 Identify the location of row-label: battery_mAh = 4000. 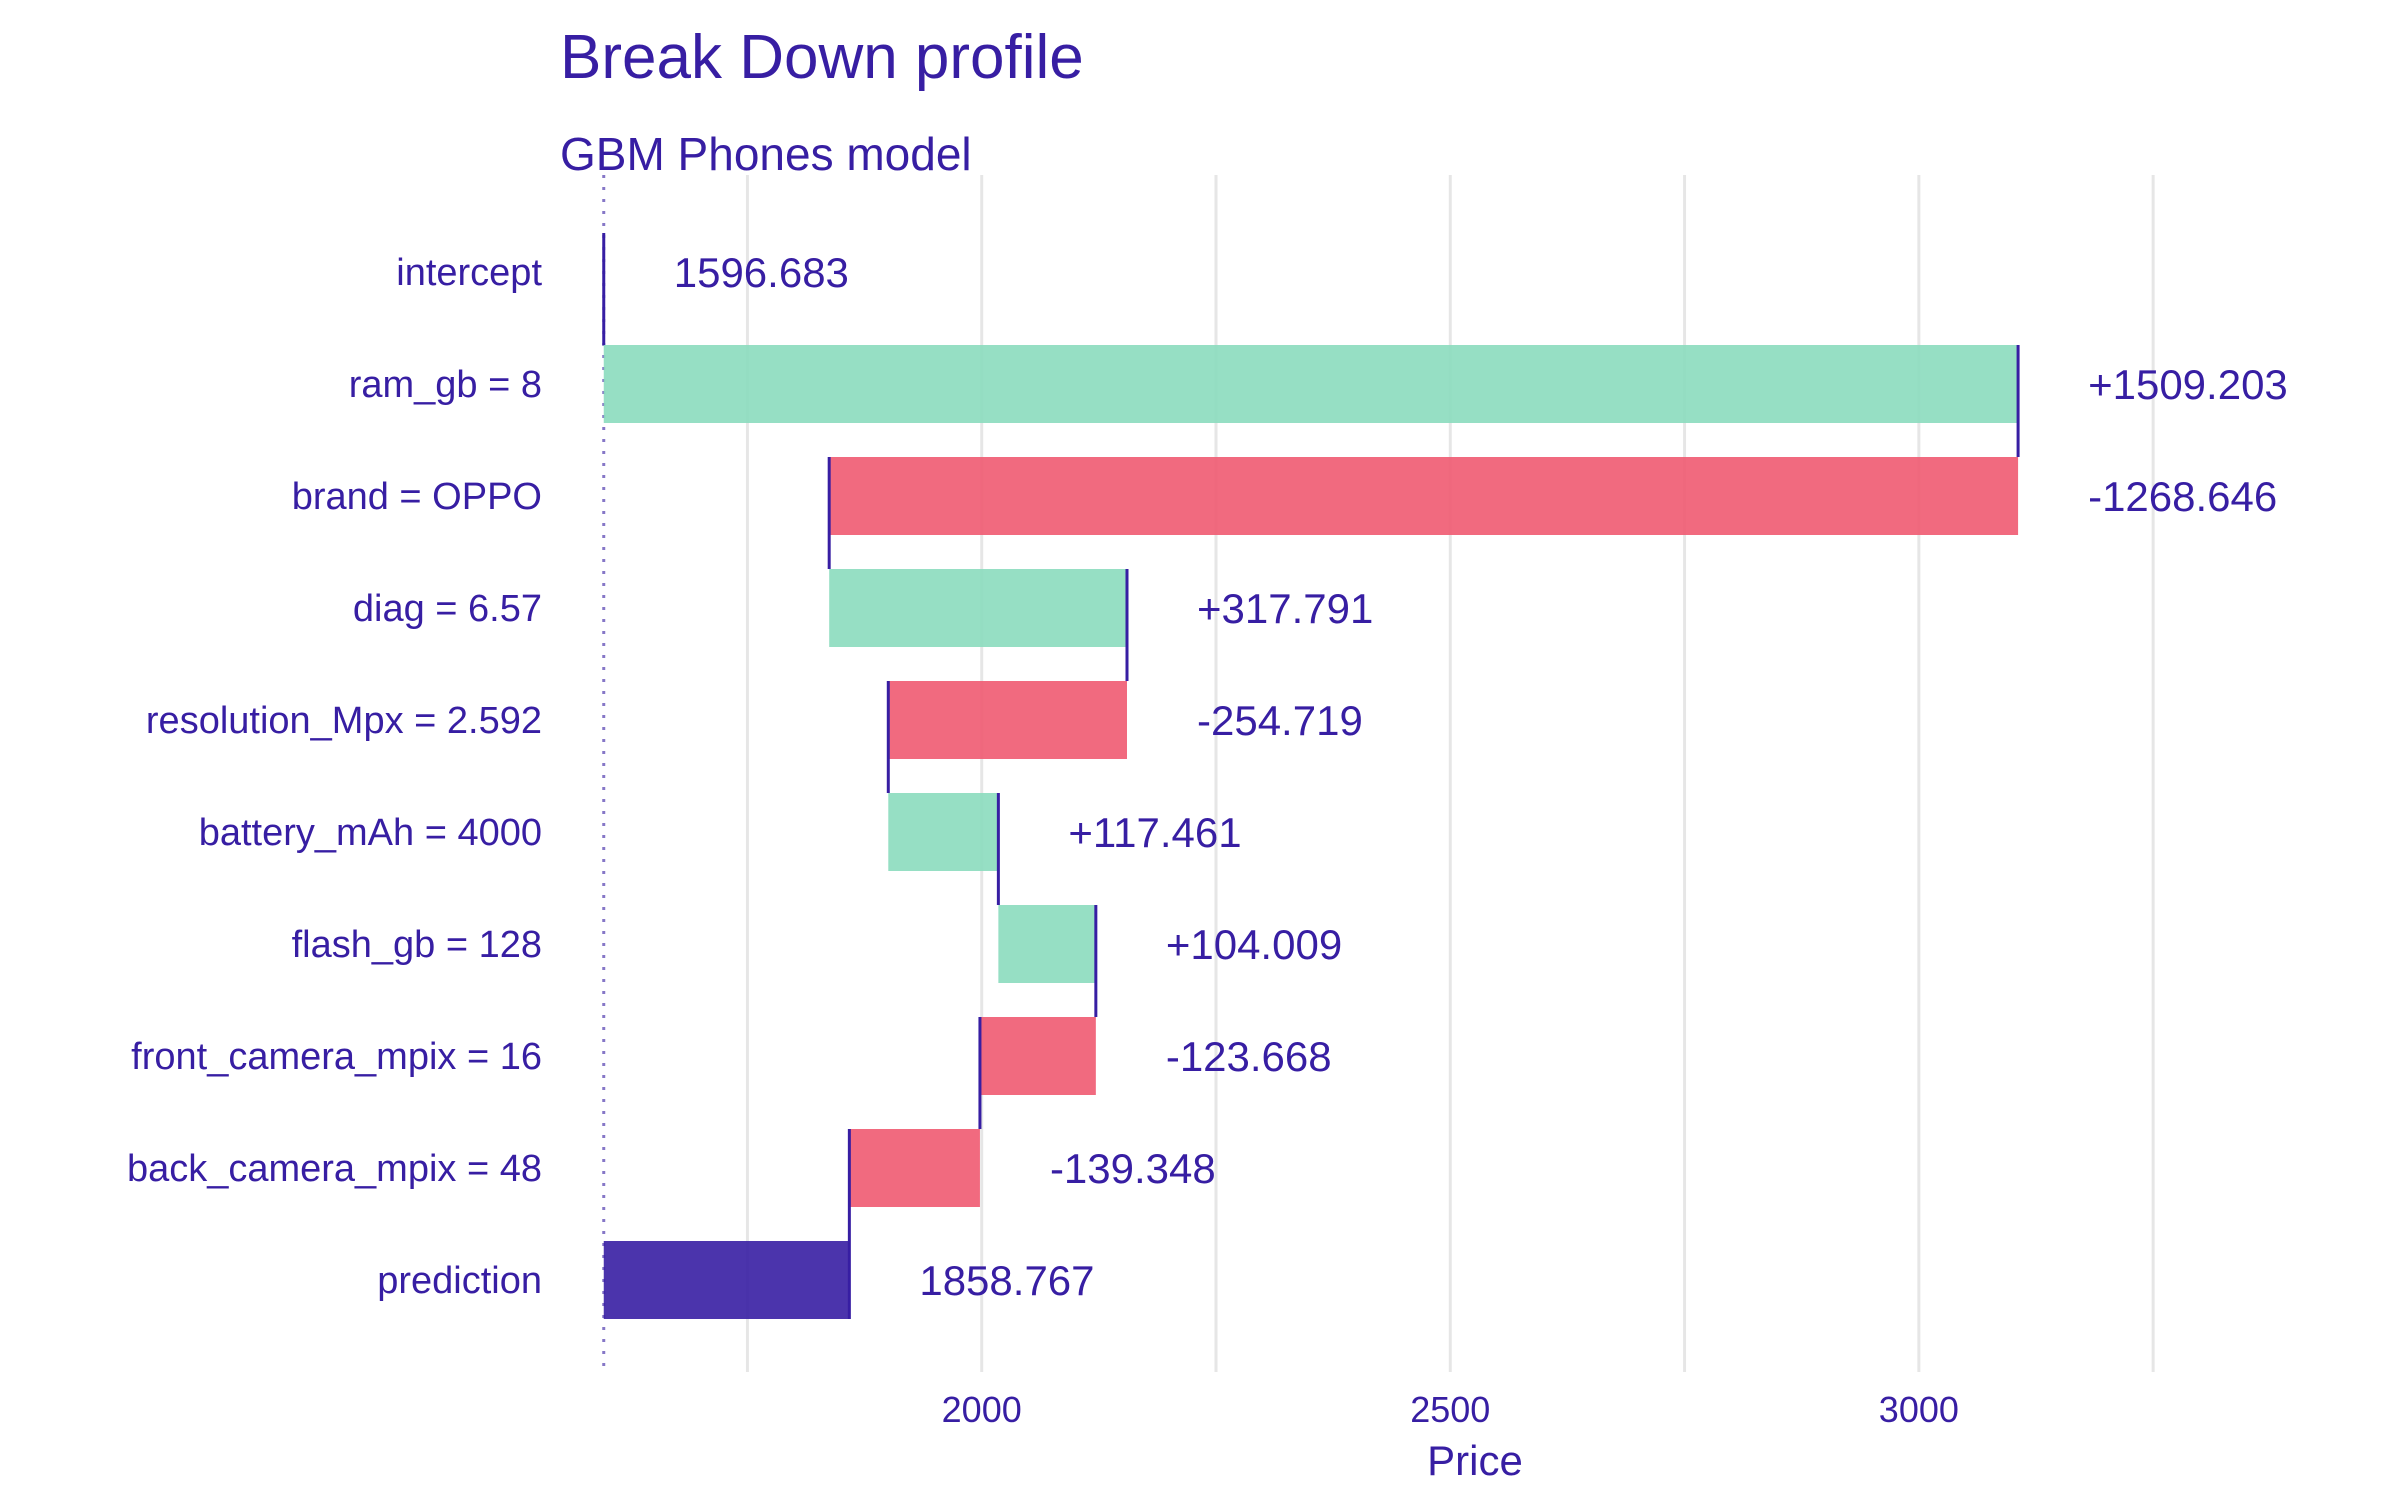
(370, 833).